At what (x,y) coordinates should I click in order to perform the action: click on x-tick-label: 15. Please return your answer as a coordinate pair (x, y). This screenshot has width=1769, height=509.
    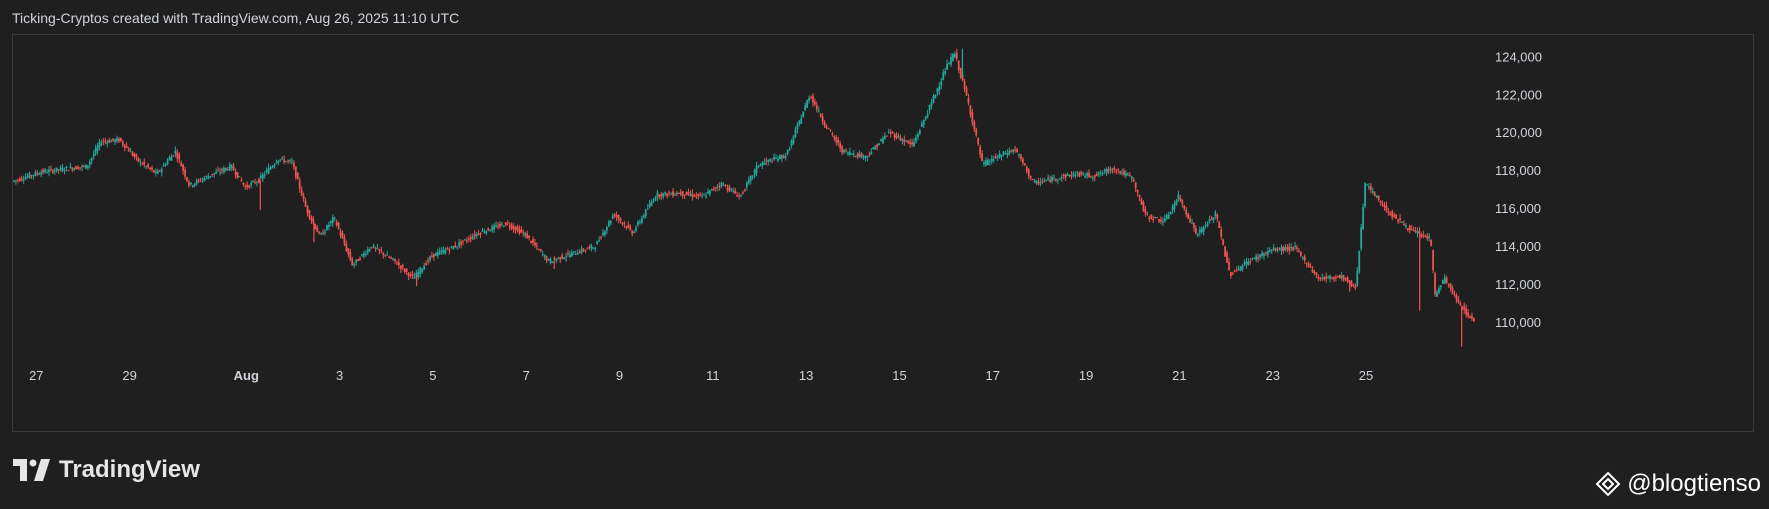
    Looking at the image, I should click on (899, 375).